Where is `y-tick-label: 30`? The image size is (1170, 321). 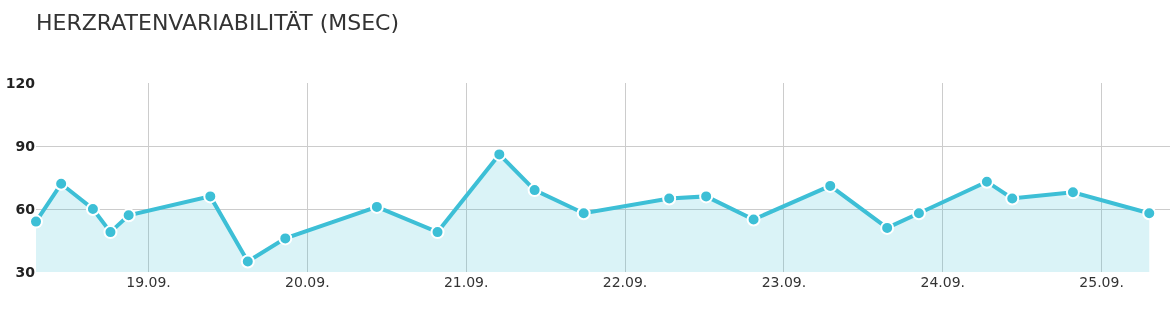
y-tick-label: 30 is located at coordinates (25, 271).